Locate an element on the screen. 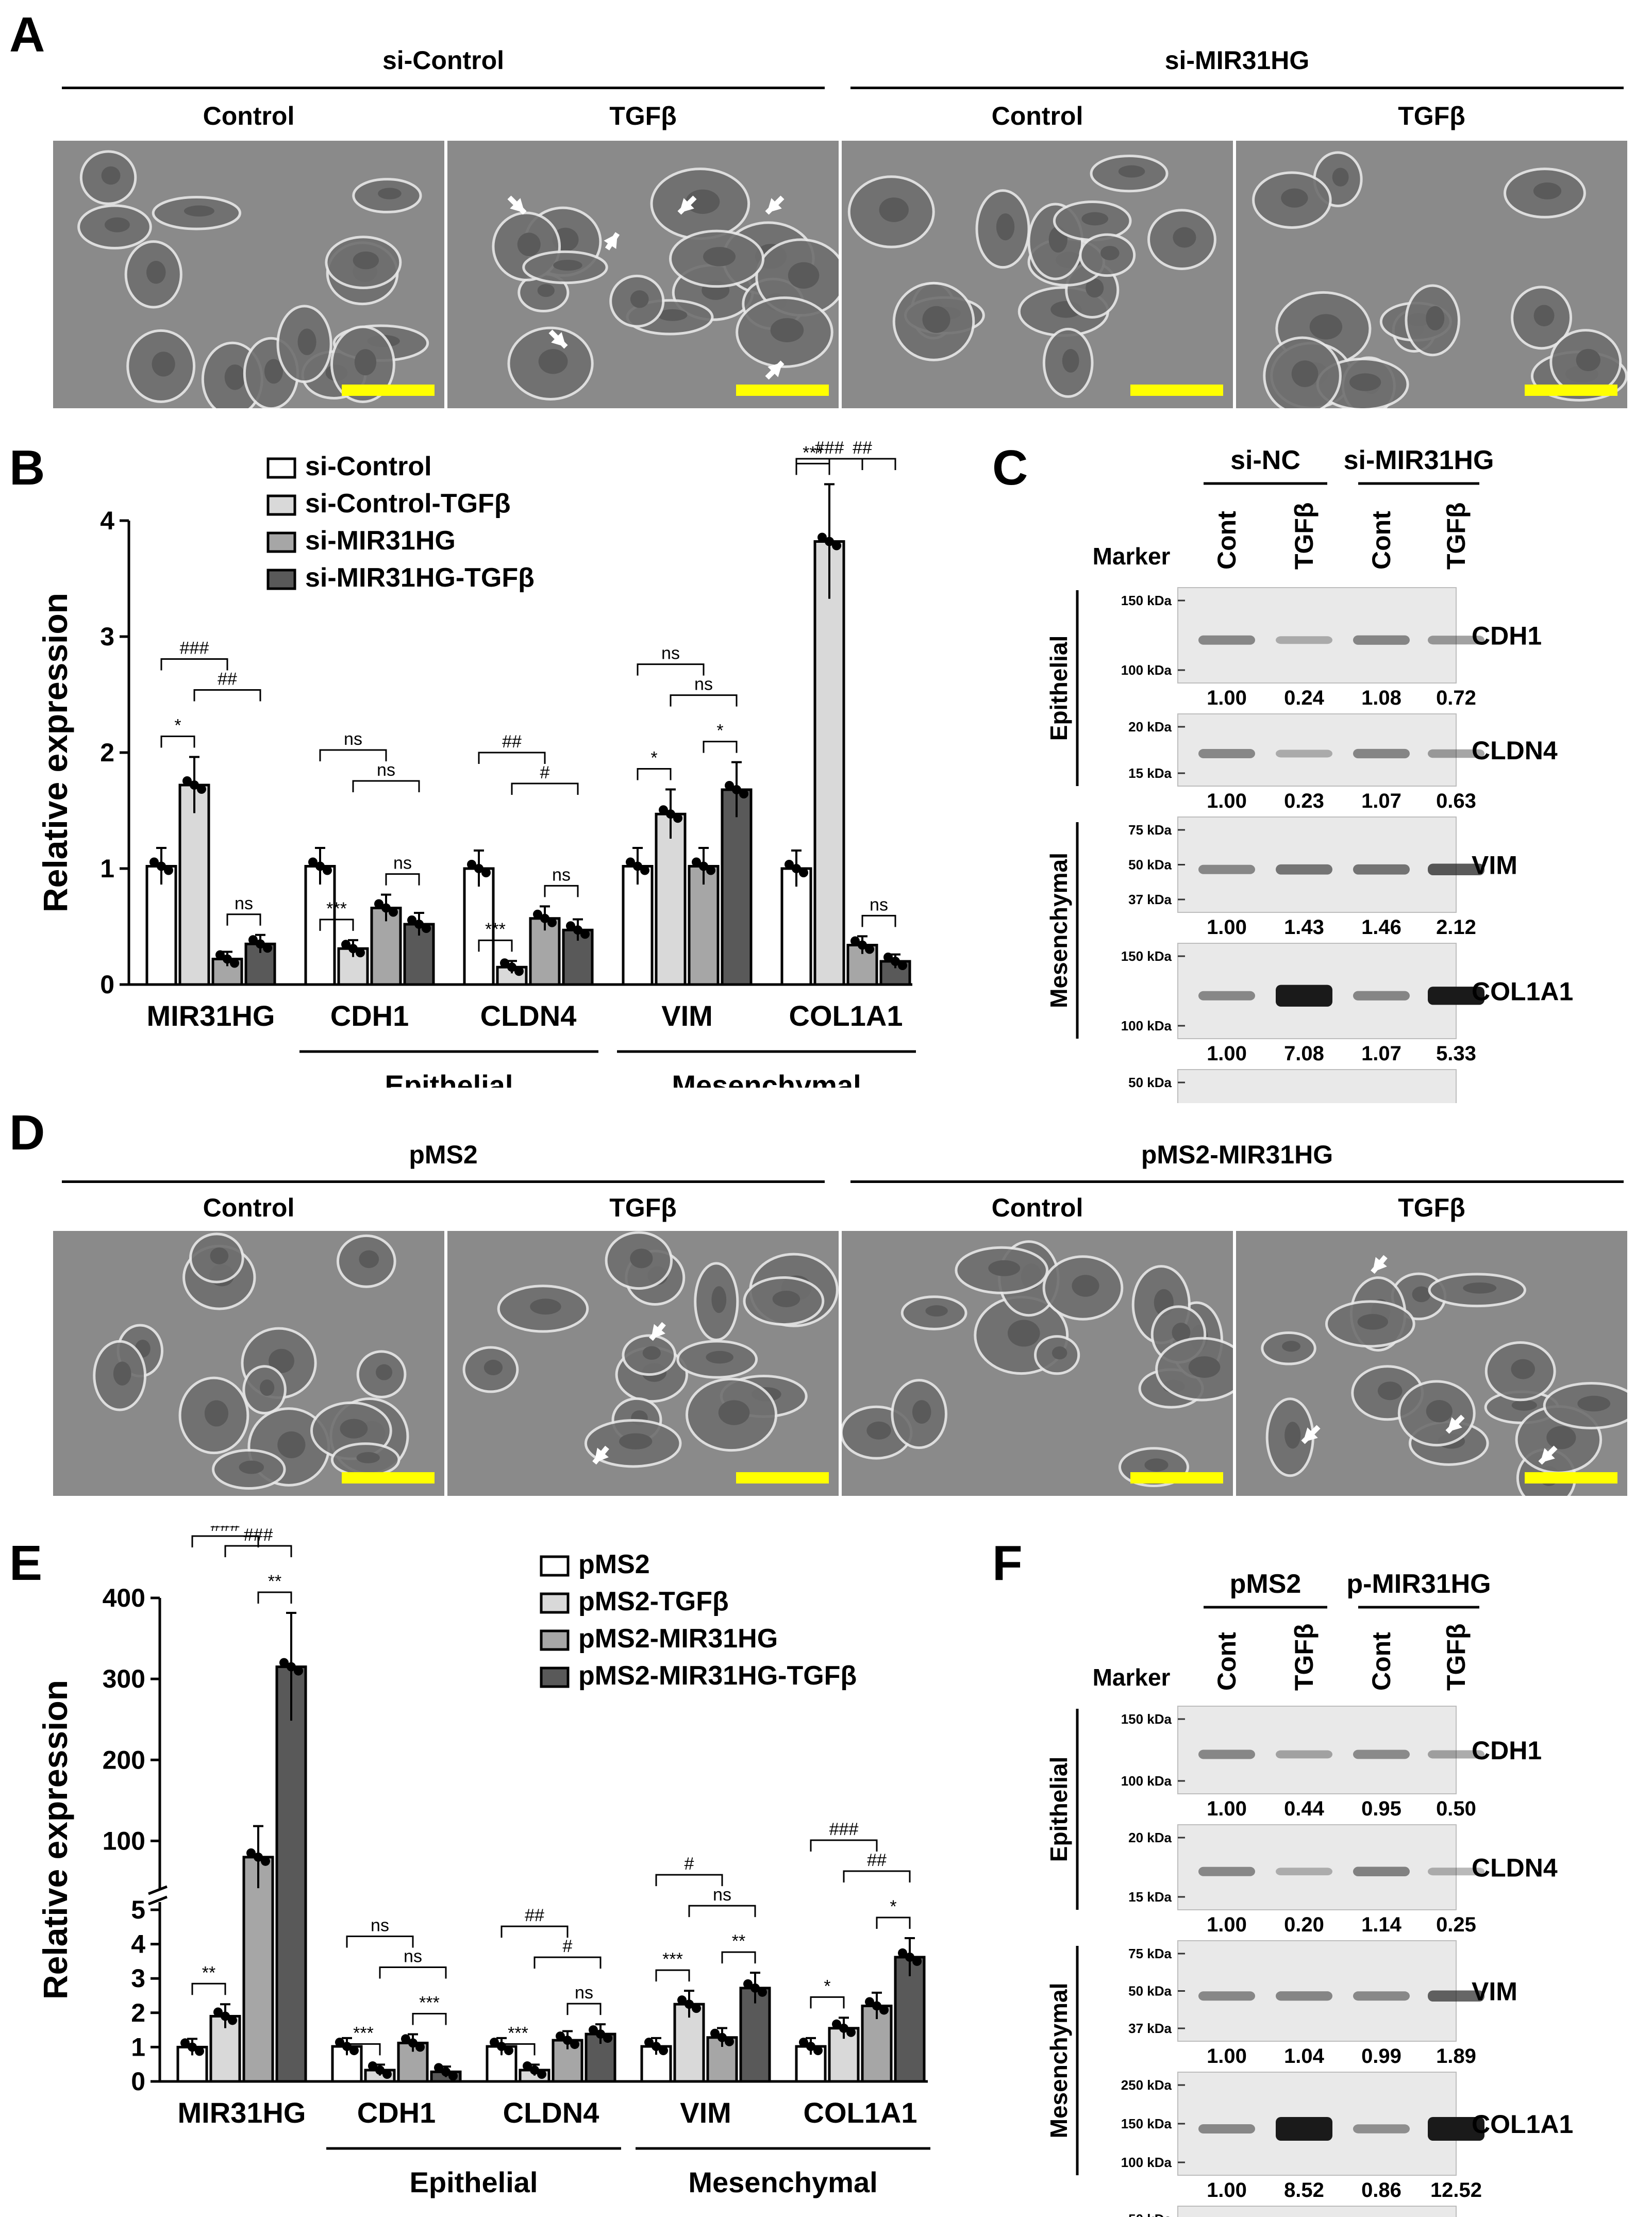 The width and height of the screenshot is (1652, 2217). axis-break-mark is located at coordinates (158, 1900).